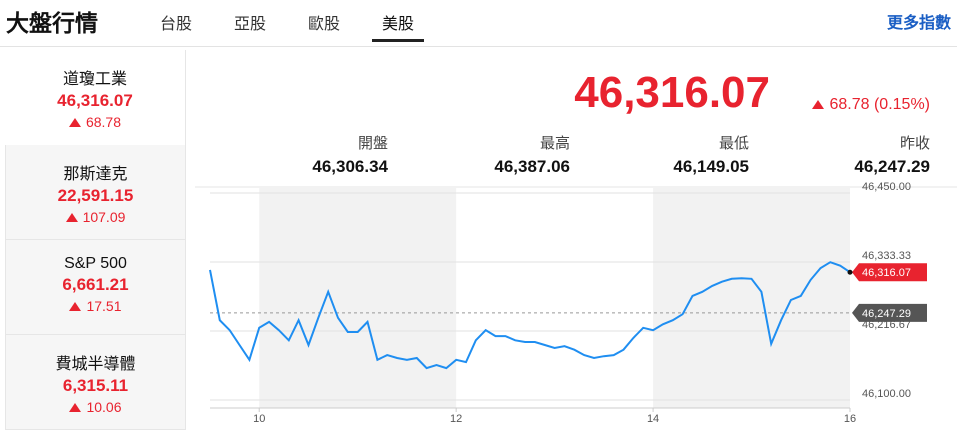 This screenshot has height=439, width=957. What do you see at coordinates (104, 217) in the screenshot?
I see `index-change-text: 107.09` at bounding box center [104, 217].